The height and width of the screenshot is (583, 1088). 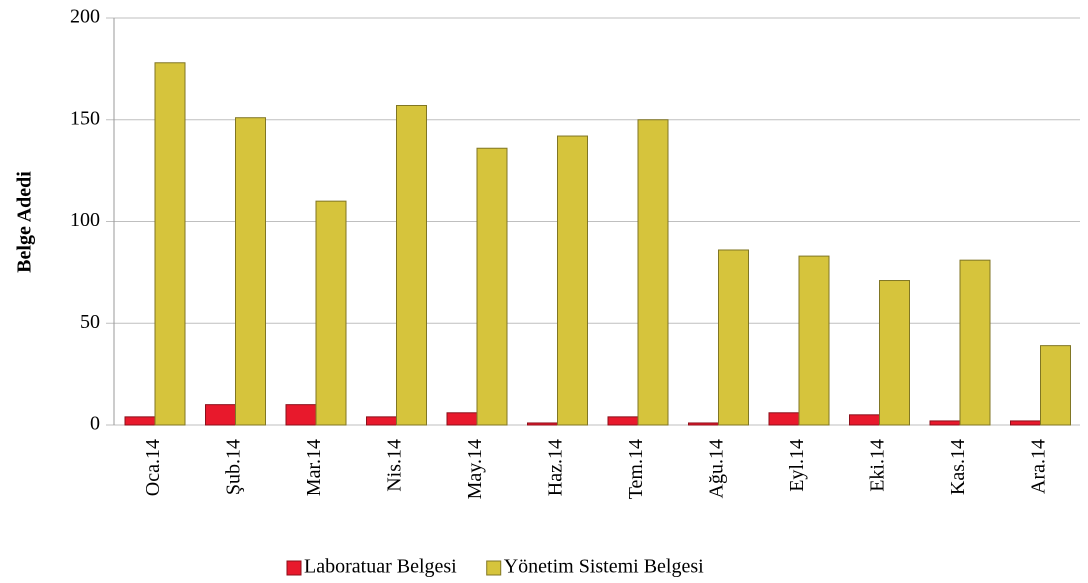 What do you see at coordinates (85, 17) in the screenshot?
I see `y-tick-label: 200` at bounding box center [85, 17].